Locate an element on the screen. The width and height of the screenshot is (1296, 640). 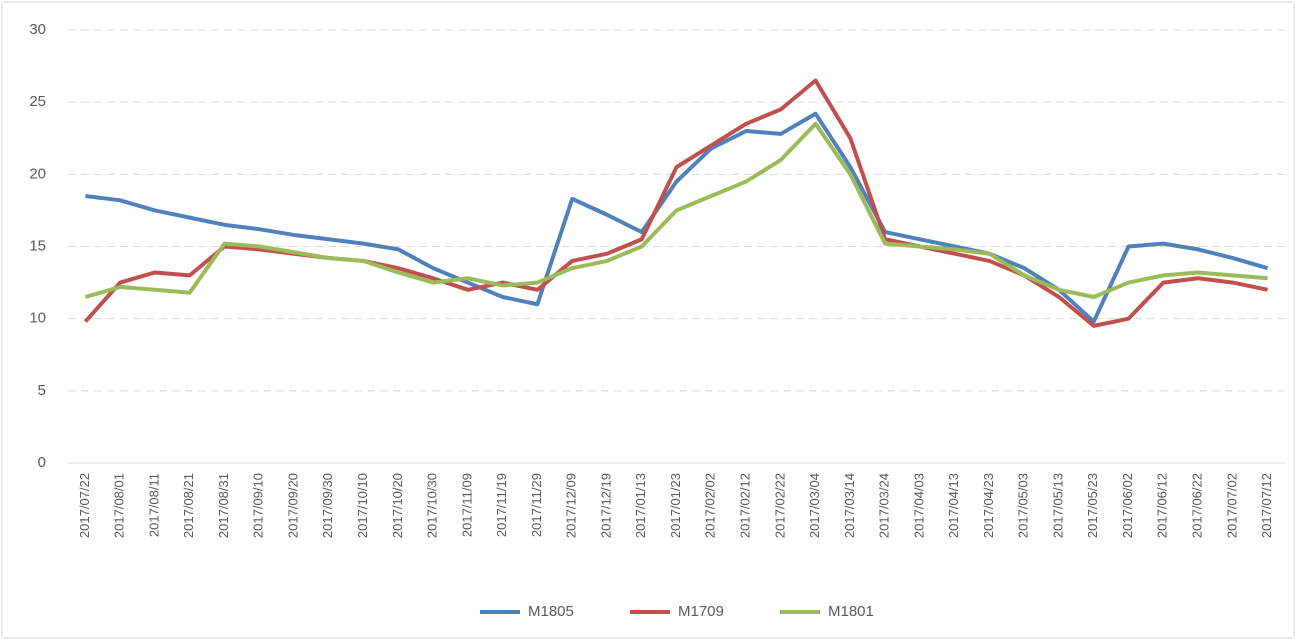
x-tick-label: 2017/08/31 is located at coordinates (223, 505).